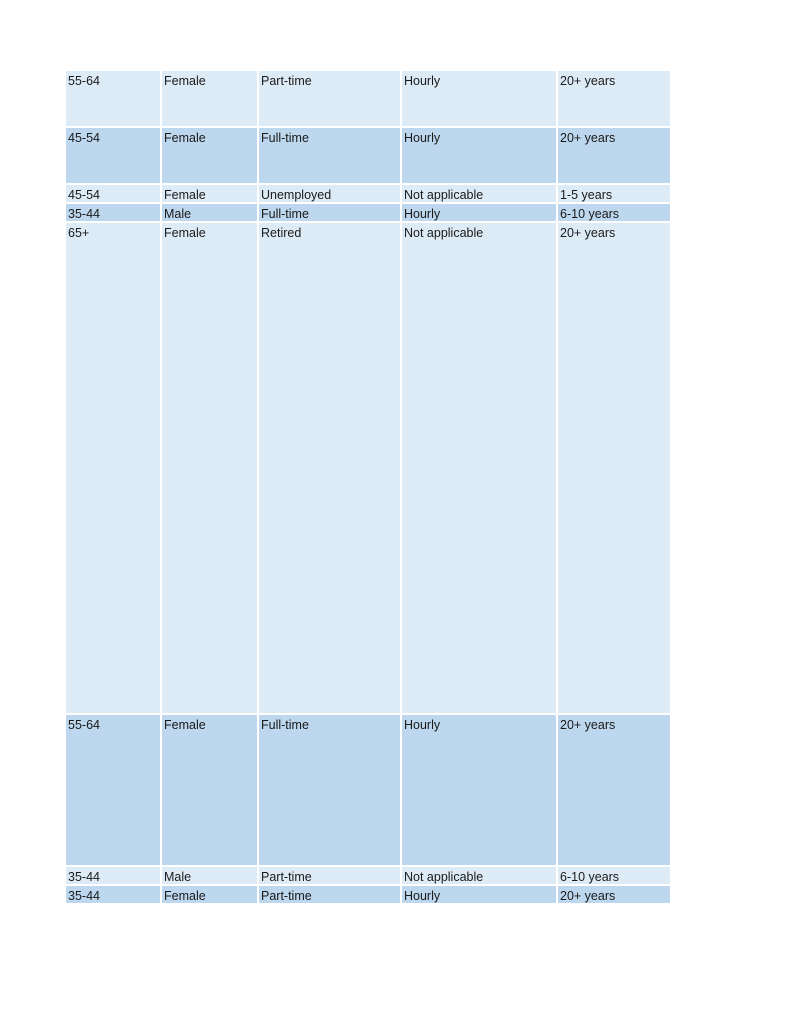 The width and height of the screenshot is (800, 1035). Describe the element at coordinates (113, 468) in the screenshot. I see `table-cell: 65+` at that location.